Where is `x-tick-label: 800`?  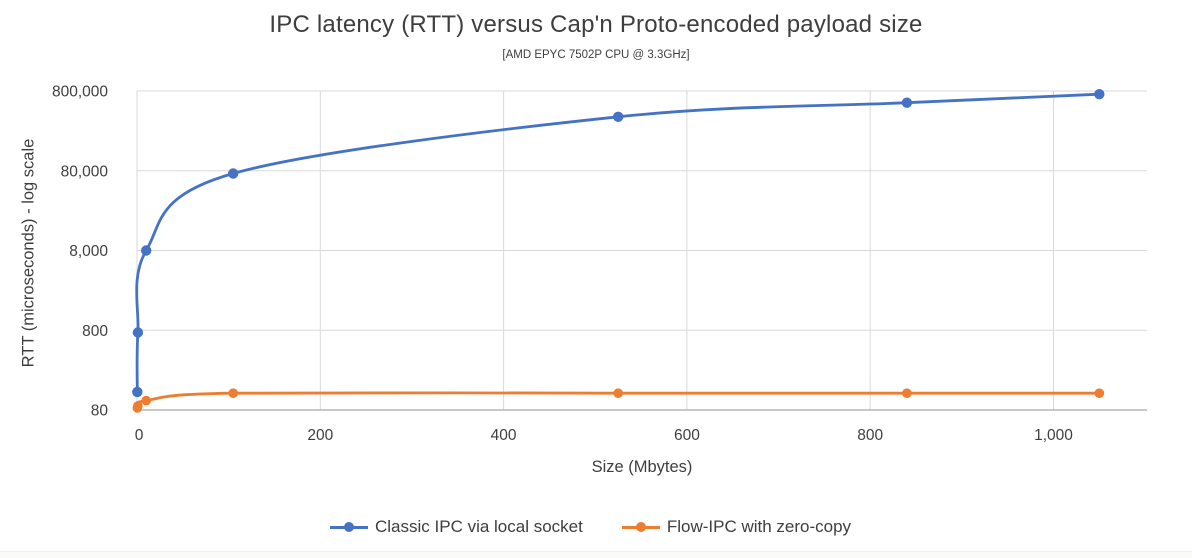 x-tick-label: 800 is located at coordinates (870, 435).